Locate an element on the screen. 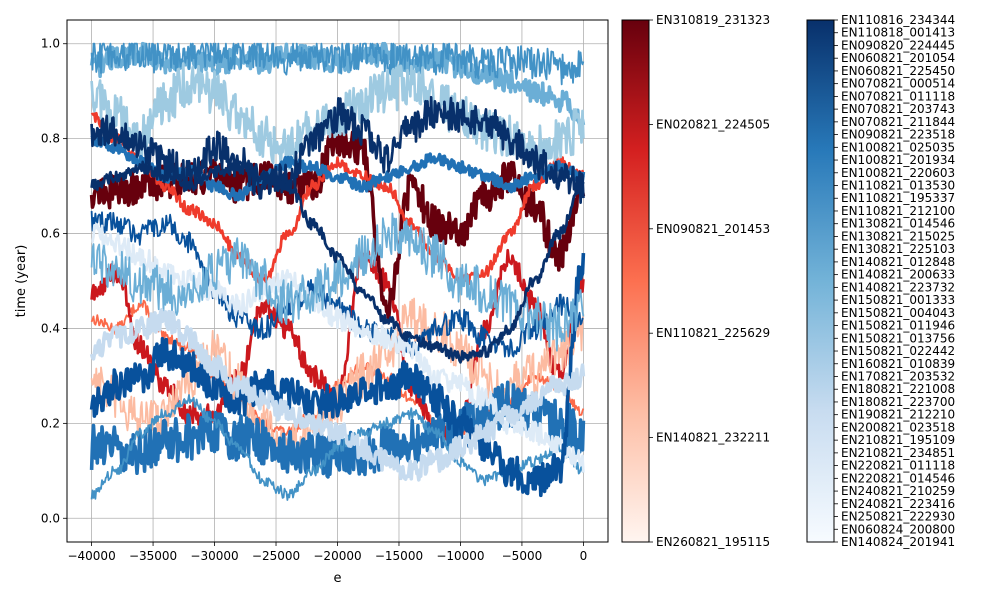  colorbar-tick-label: EN240821_210259 is located at coordinates (898, 491).